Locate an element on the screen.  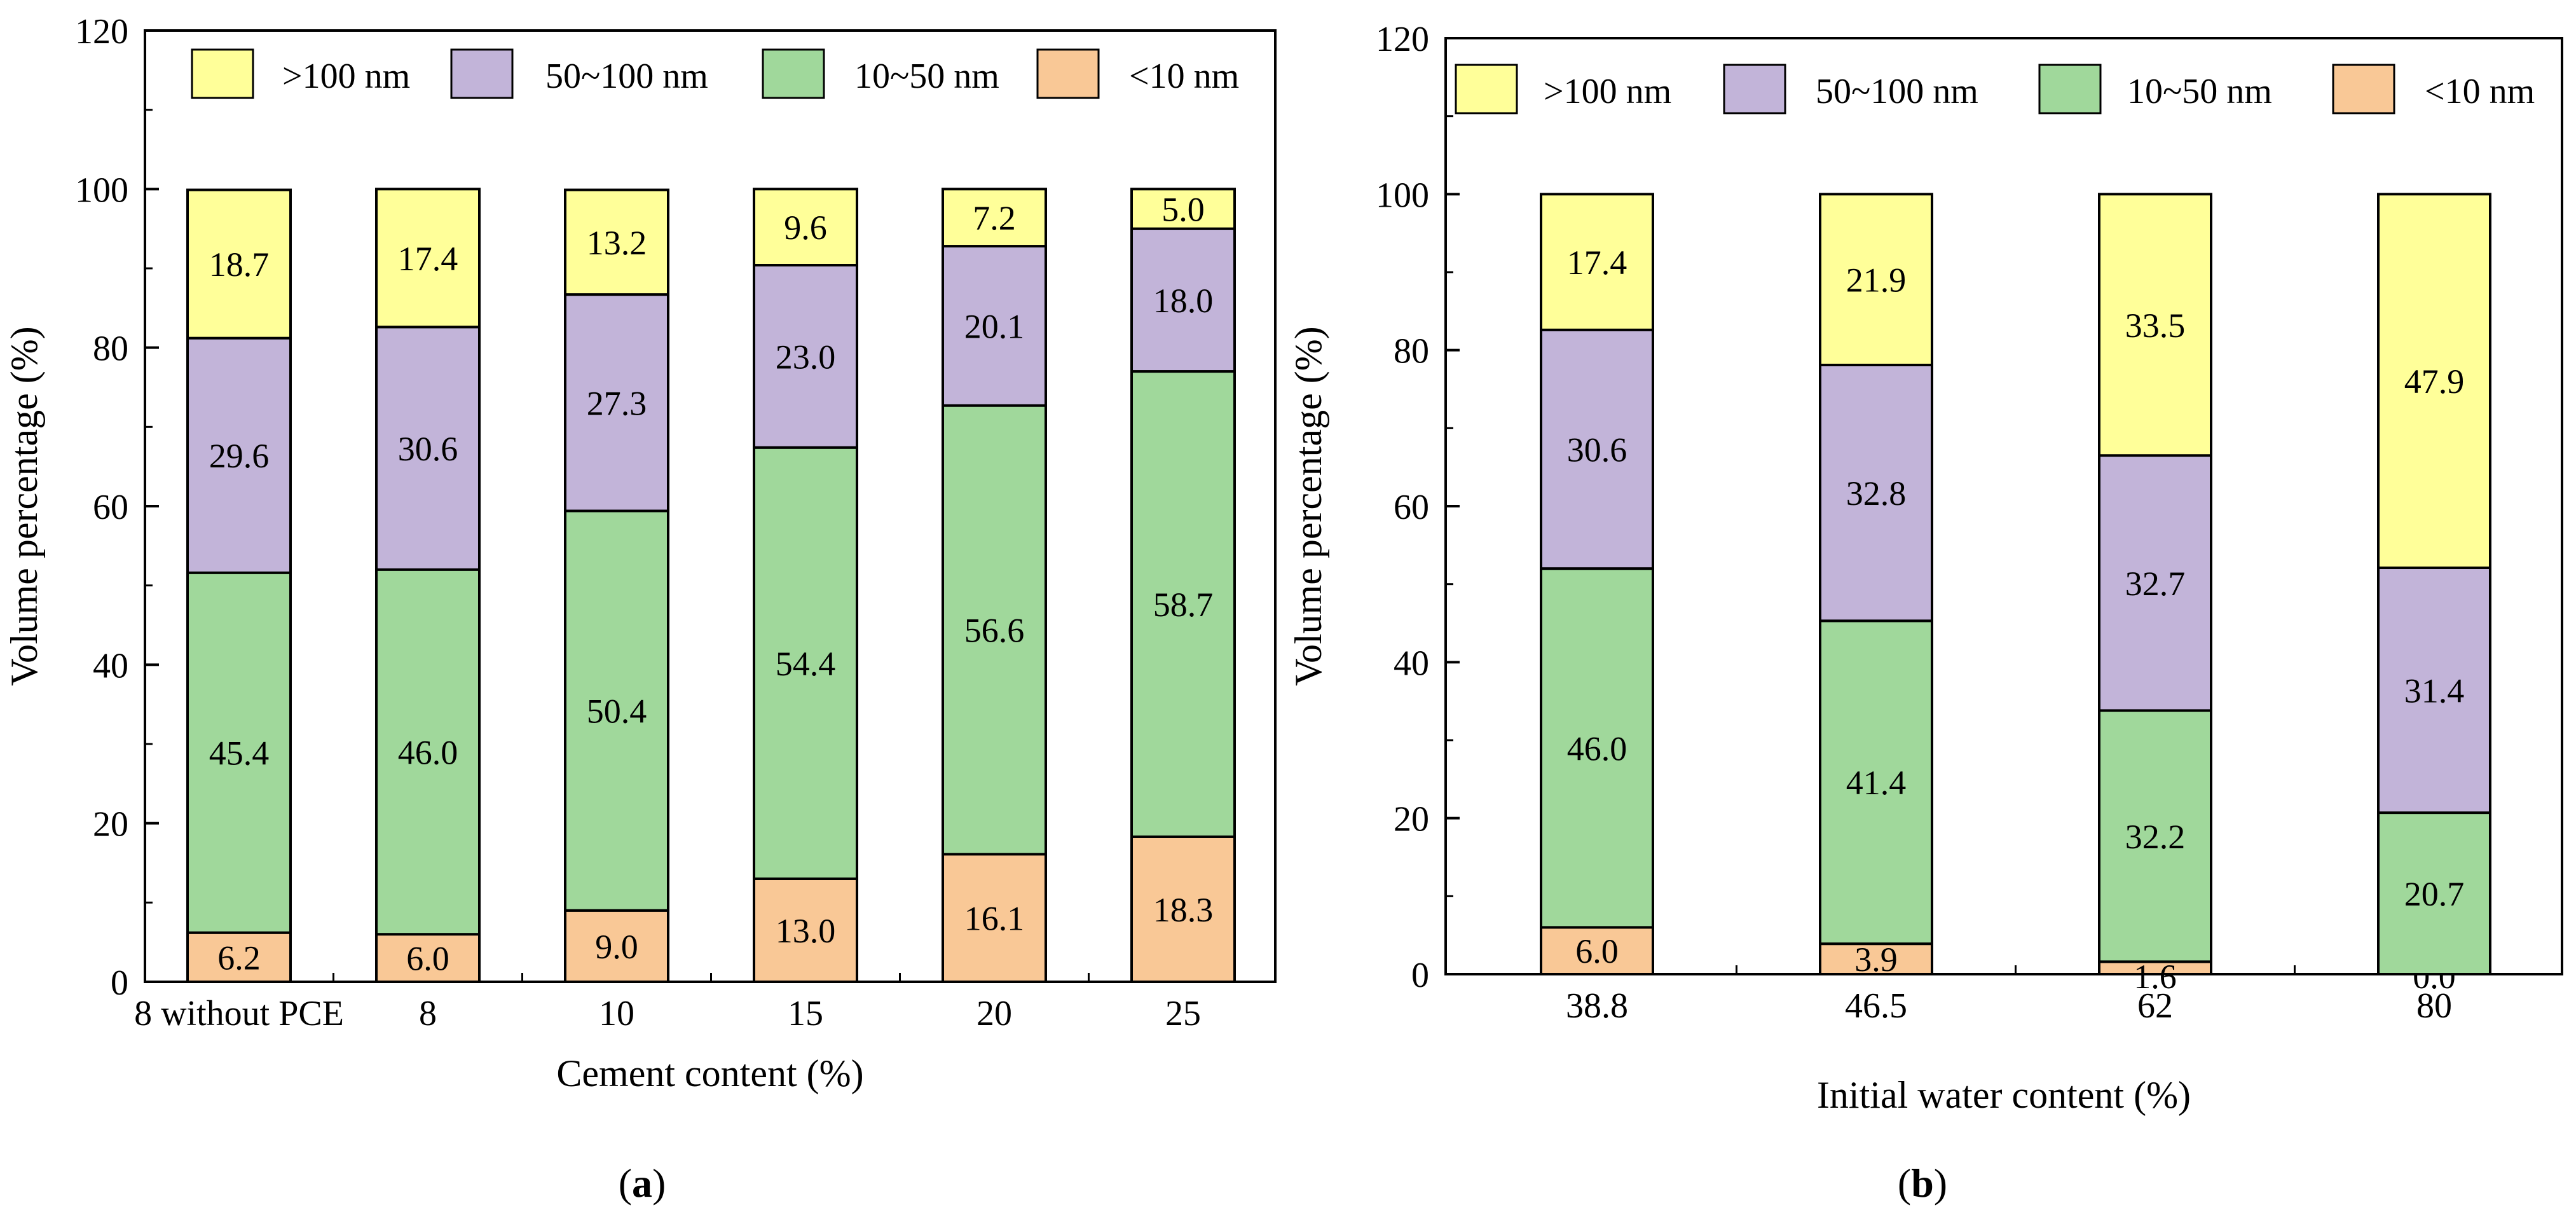
bar-b-1-gt100 is located at coordinates (1597, 262).